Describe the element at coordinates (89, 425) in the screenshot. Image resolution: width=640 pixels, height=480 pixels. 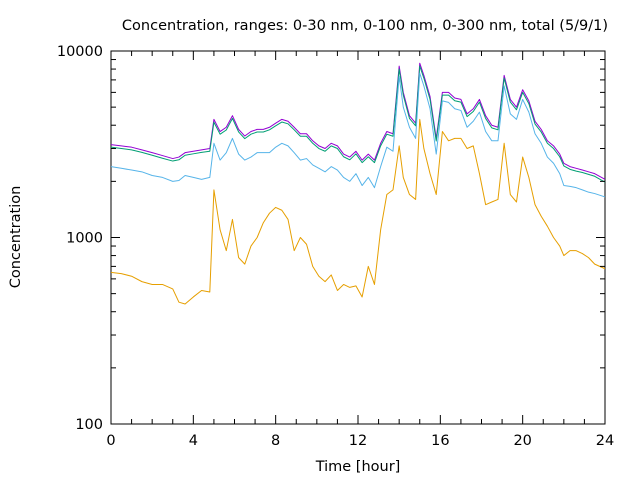
I see `y-tick-label: 100` at that location.